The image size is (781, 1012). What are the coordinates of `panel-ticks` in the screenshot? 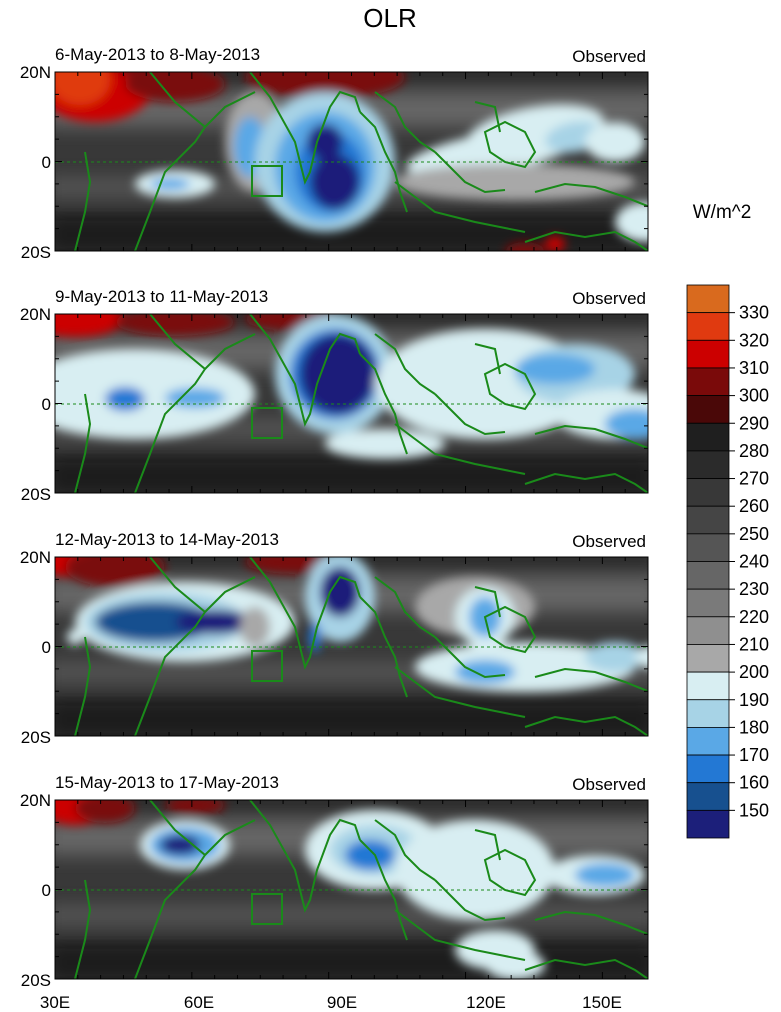 It's located at (351, 403).